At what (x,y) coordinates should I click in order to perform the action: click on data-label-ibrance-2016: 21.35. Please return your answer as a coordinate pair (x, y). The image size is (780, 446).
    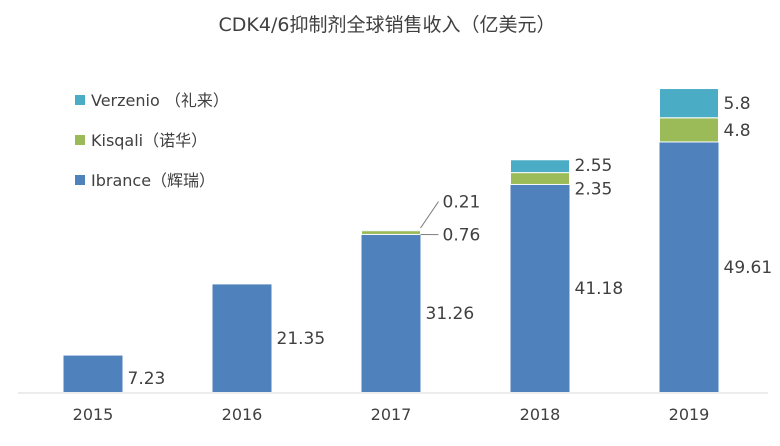
    Looking at the image, I should click on (301, 339).